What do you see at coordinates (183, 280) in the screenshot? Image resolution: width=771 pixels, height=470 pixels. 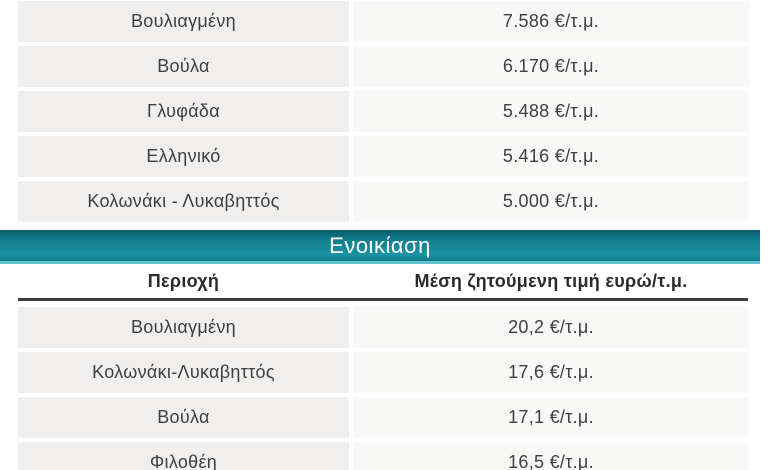 I see `column-header-area: Περιοχή` at bounding box center [183, 280].